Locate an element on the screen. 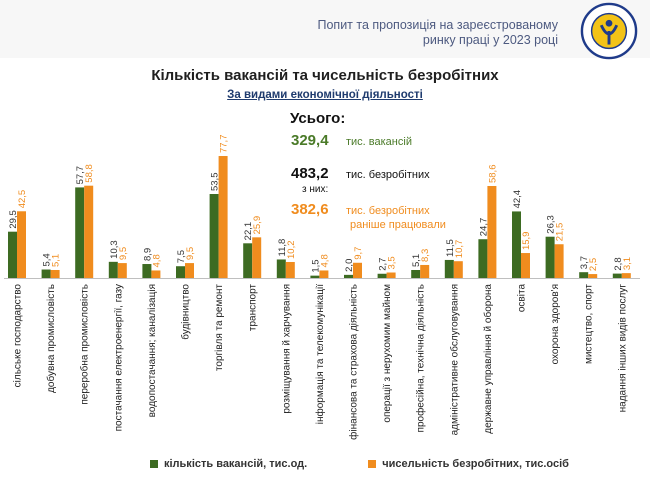 The height and width of the screenshot is (487, 650). data-label: 53,5 is located at coordinates (215, 182).